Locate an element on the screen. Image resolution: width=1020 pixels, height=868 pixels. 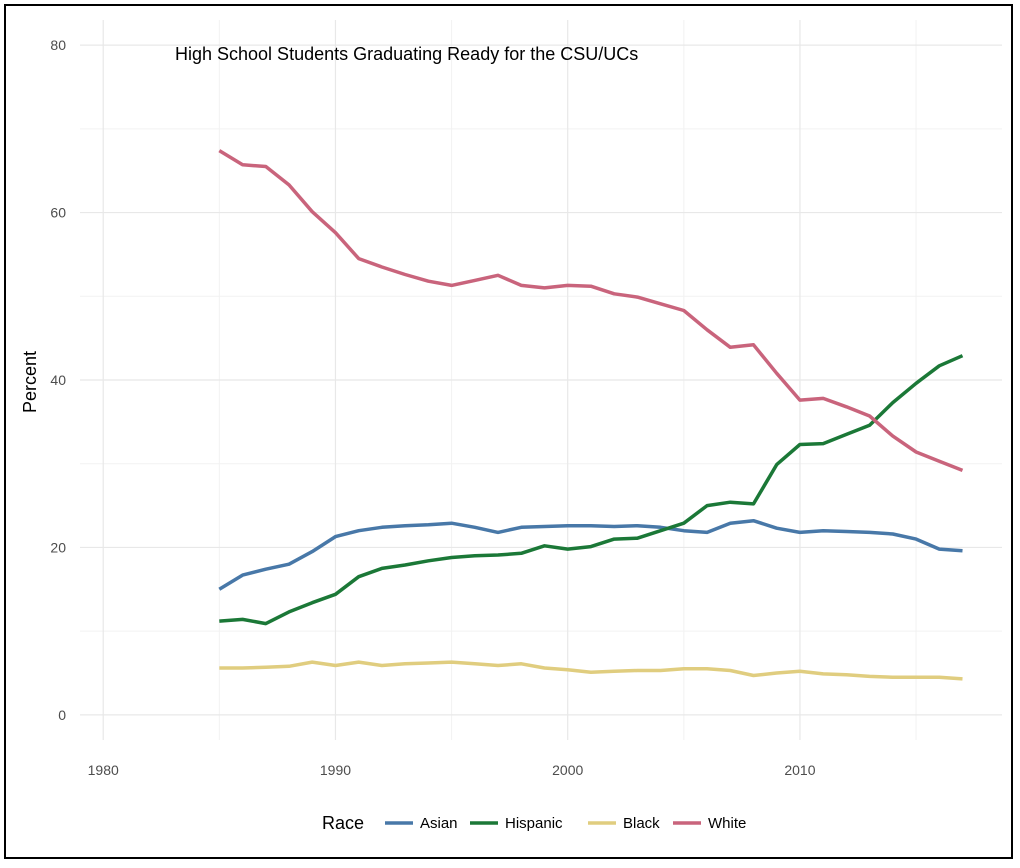
x-tick-label: 2000 is located at coordinates (567, 770).